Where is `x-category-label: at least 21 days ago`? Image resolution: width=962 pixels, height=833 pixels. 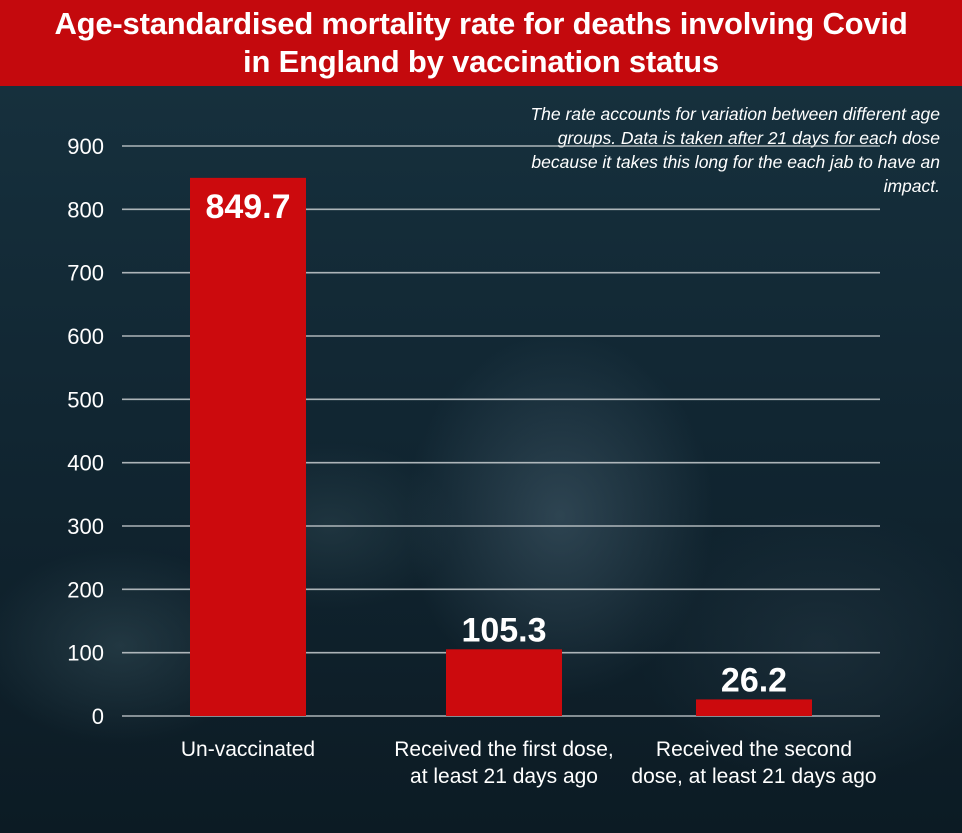 x-category-label: at least 21 days ago is located at coordinates (504, 776).